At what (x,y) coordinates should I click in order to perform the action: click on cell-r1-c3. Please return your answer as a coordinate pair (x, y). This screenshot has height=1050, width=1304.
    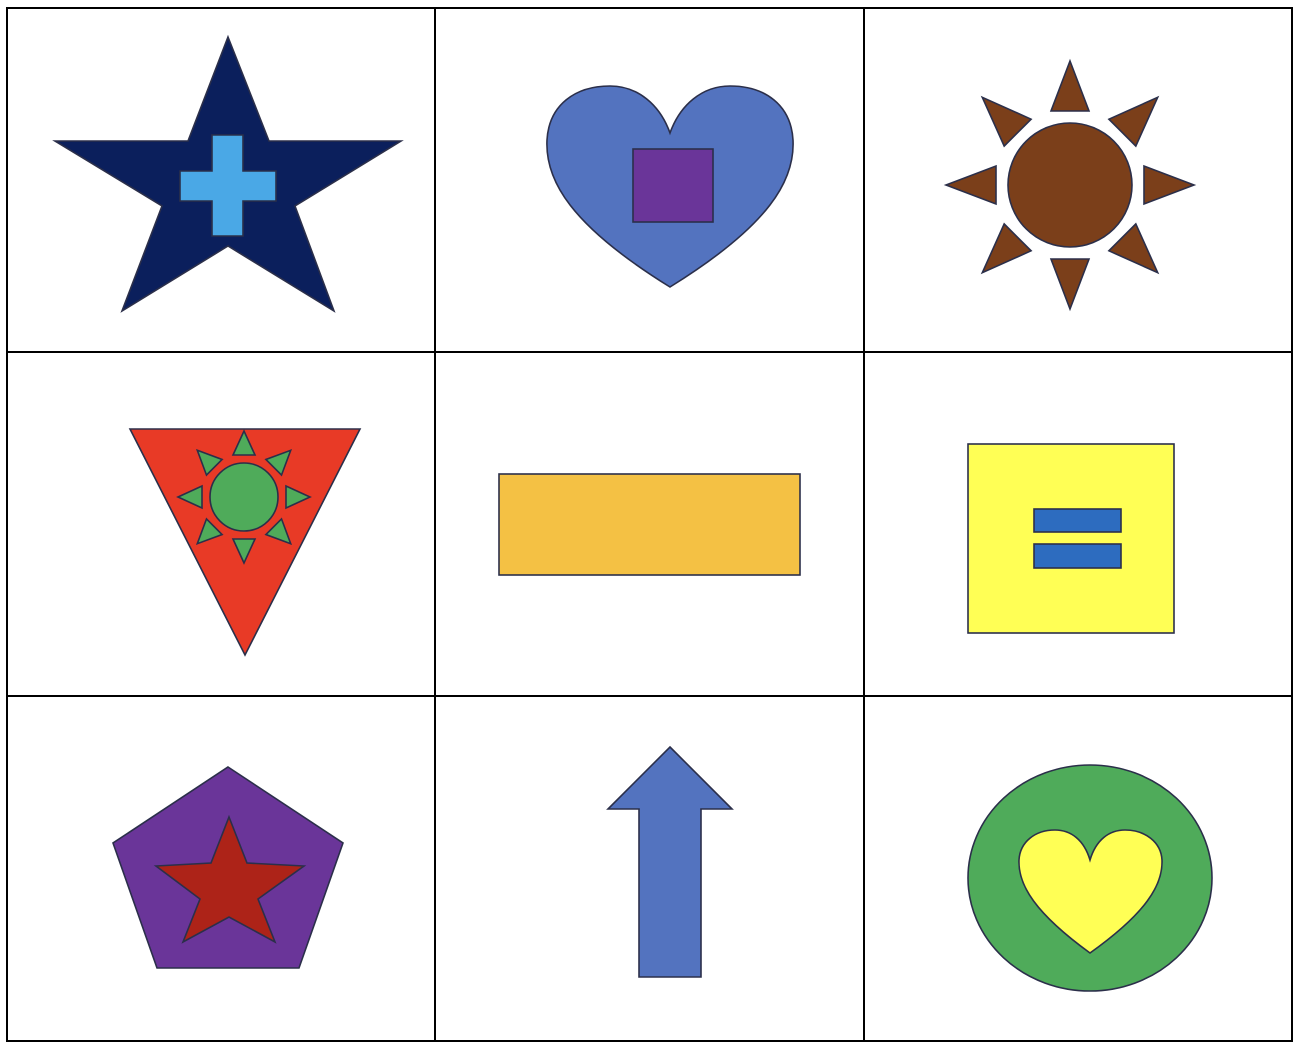
    Looking at the image, I should click on (1070, 185).